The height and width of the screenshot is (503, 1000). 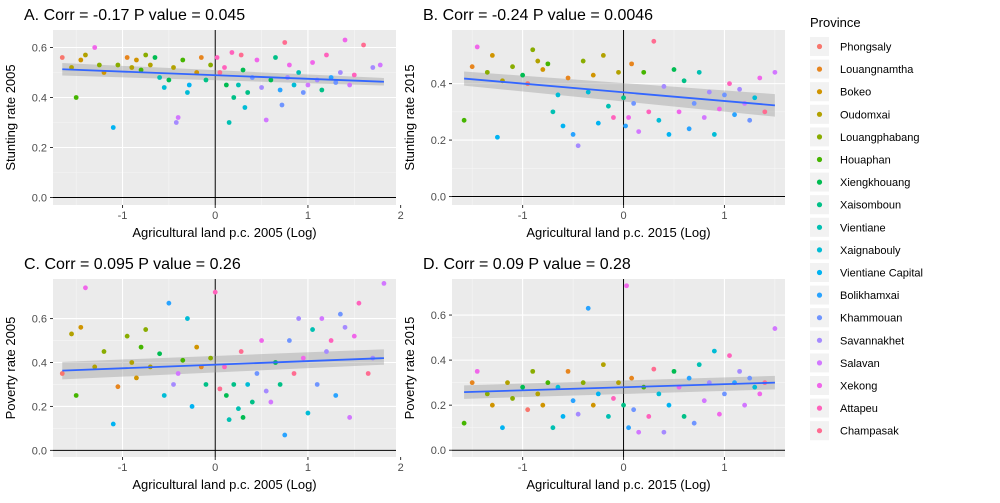 I want to click on panel-title: A. Corr = -0.17 P value = 0.045, so click(x=134, y=15).